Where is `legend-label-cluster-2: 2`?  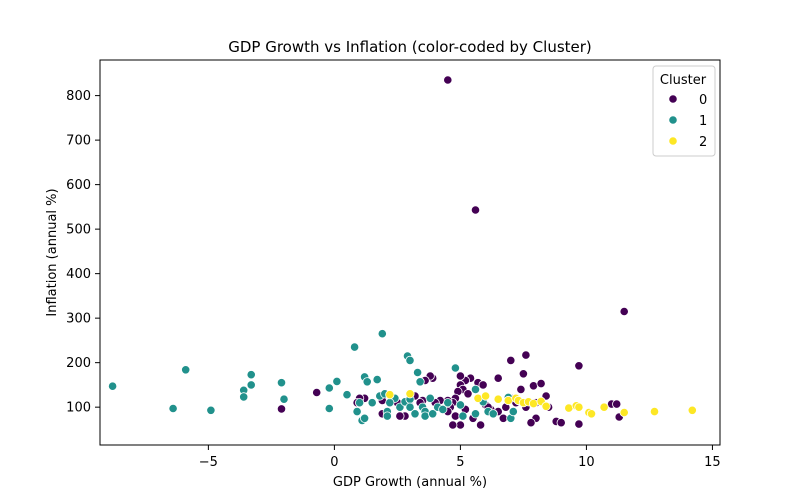 legend-label-cluster-2: 2 is located at coordinates (703, 142).